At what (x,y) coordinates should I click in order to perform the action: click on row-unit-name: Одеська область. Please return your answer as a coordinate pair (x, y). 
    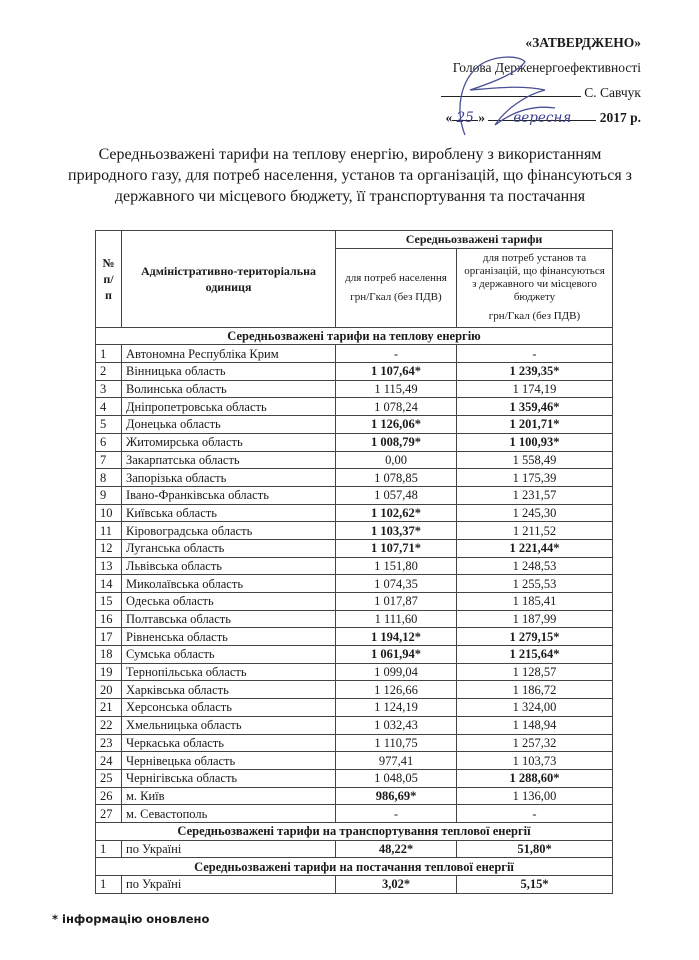
    Looking at the image, I should click on (228, 601).